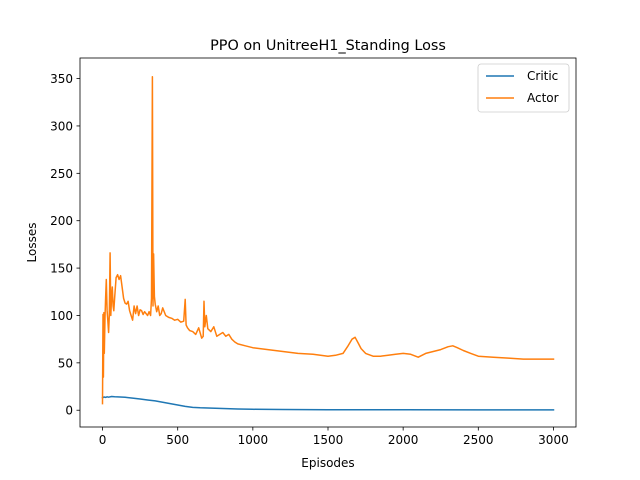 This screenshot has height=480, width=640. I want to click on x-axis-title: Episodes, so click(327, 463).